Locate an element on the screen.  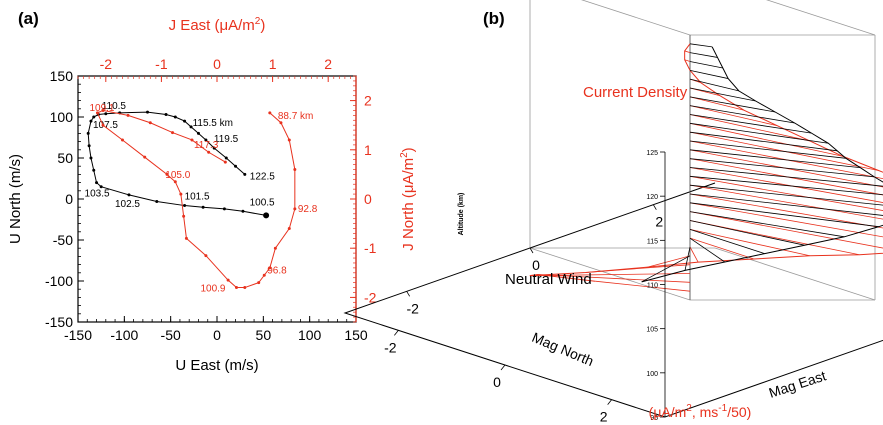
current-density-label: Current Density is located at coordinates (635, 92).